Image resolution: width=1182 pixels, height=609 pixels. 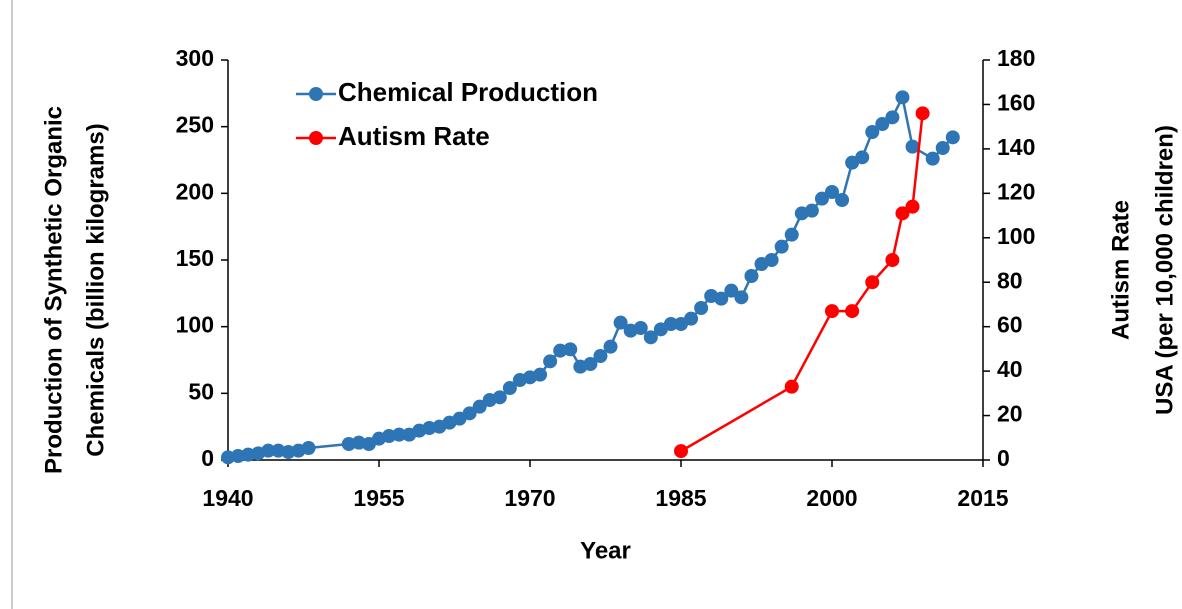 I want to click on y2-tick-label: 40, so click(x=1010, y=369).